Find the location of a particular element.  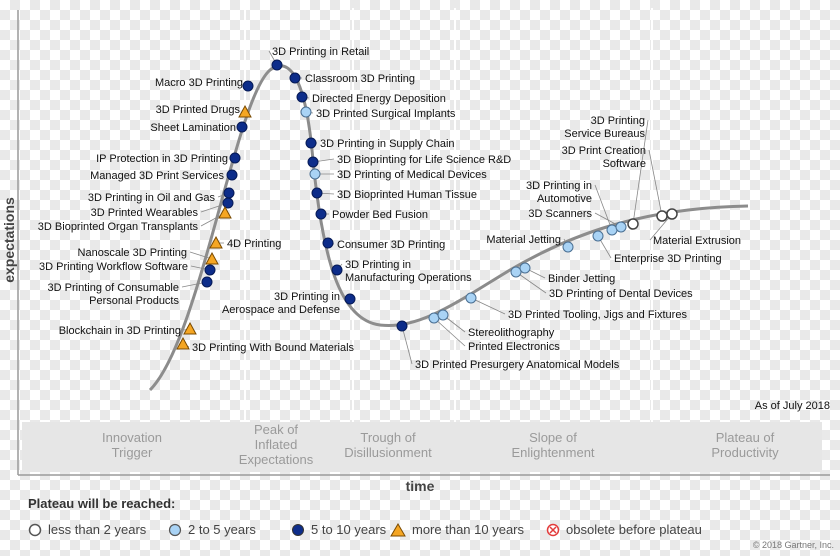

phase-label: Expectations is located at coordinates (276, 459).